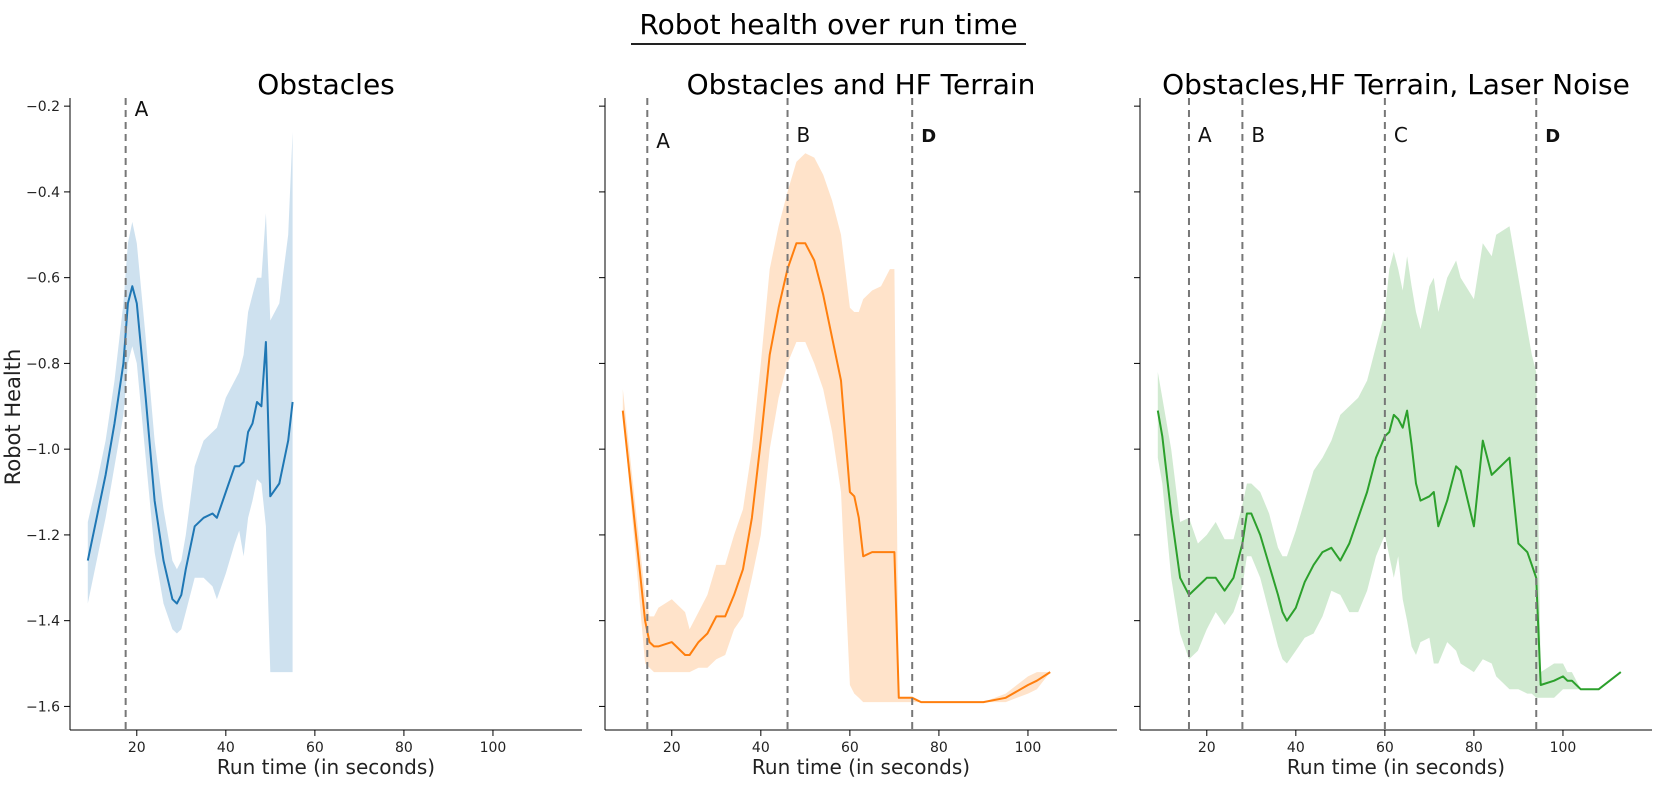 This screenshot has width=1657, height=788. I want to click on y-tick-label: −1.4, so click(43, 622).